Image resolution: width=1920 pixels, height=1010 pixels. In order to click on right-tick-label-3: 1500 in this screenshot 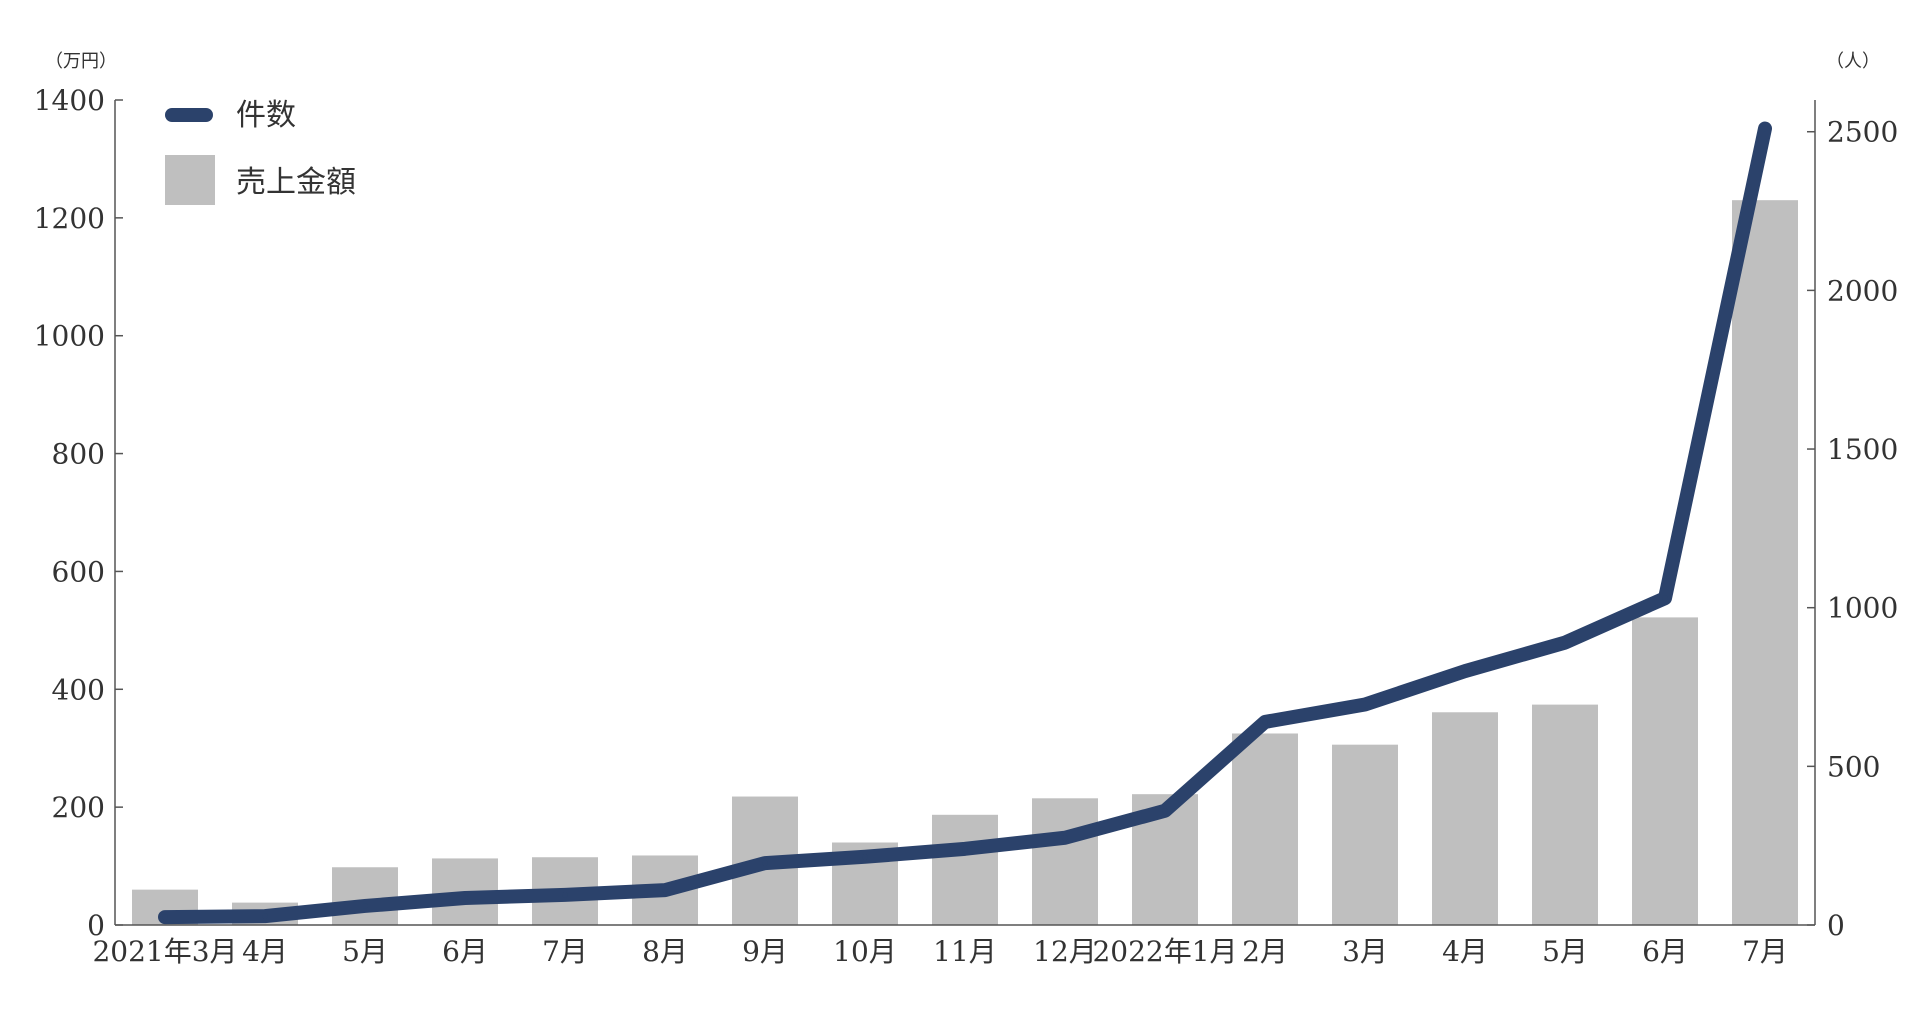, I will do `click(1862, 449)`.